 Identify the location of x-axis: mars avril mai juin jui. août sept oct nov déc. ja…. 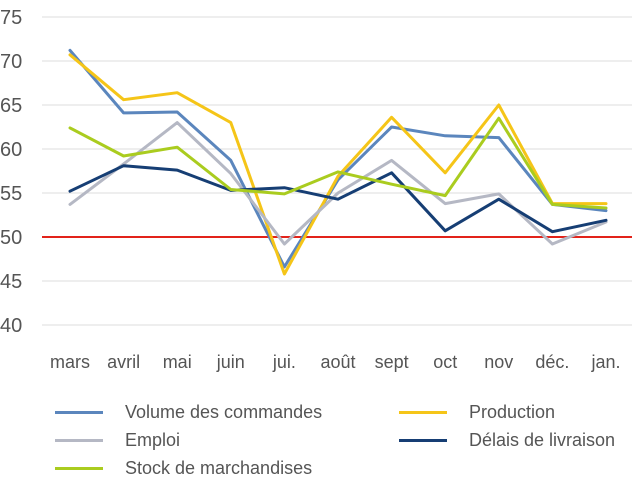
(335, 362).